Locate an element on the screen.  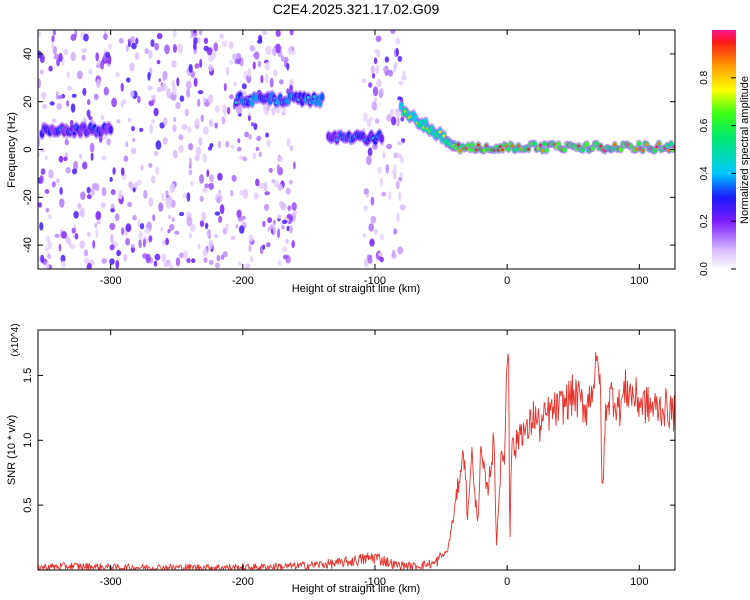
colorbar-tick-label: 0.6 is located at coordinates (704, 125).